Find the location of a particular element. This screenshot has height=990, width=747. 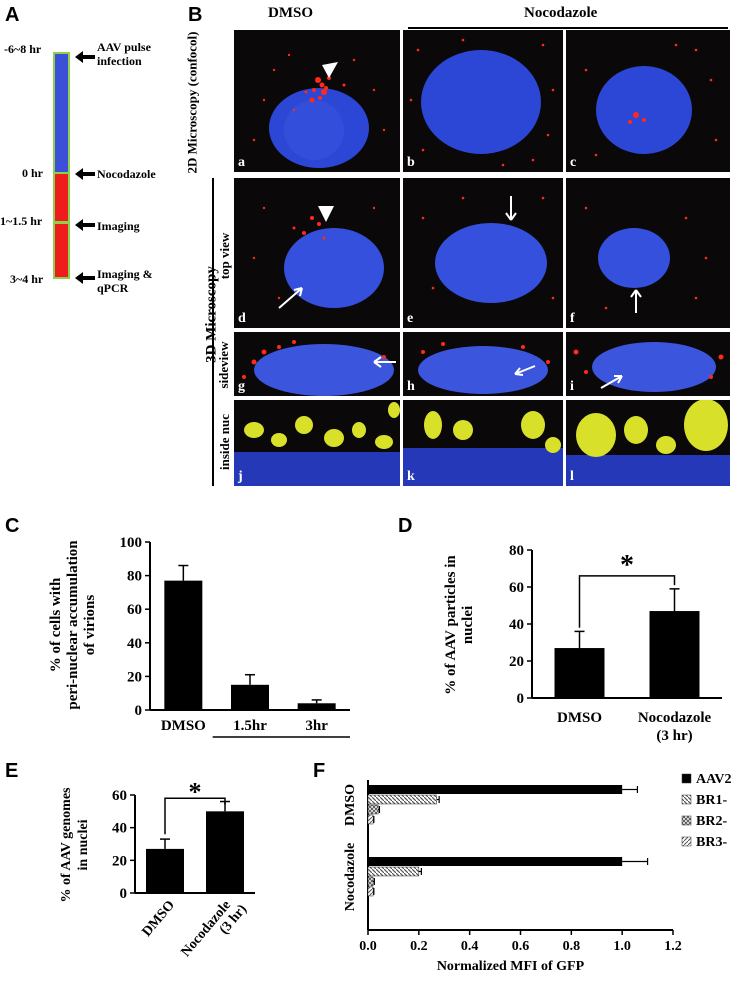

panel-label-b: B is located at coordinates (195, 15).